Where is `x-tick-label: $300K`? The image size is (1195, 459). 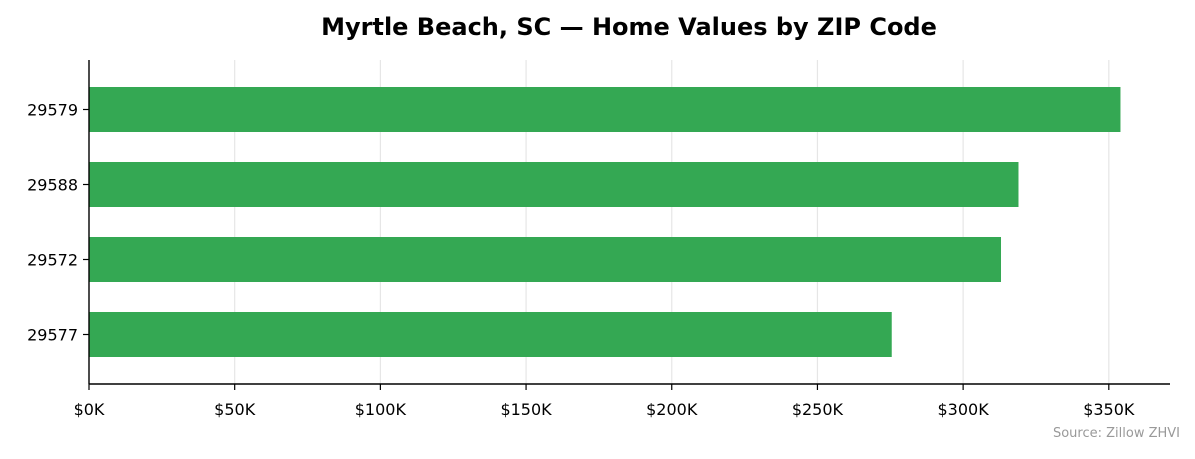 x-tick-label: $300K is located at coordinates (964, 409).